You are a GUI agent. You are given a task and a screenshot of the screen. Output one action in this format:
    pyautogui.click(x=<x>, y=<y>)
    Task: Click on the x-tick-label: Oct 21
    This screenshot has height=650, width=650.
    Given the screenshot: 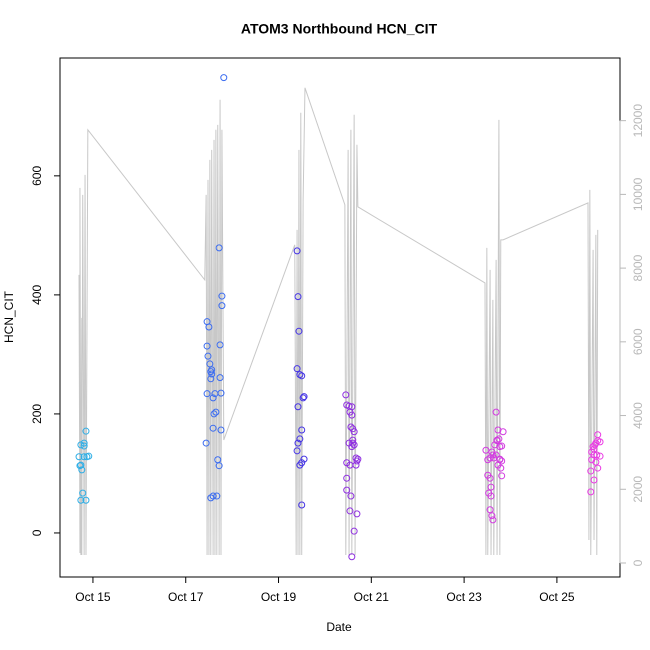 What is the action you would take?
    pyautogui.click(x=372, y=597)
    